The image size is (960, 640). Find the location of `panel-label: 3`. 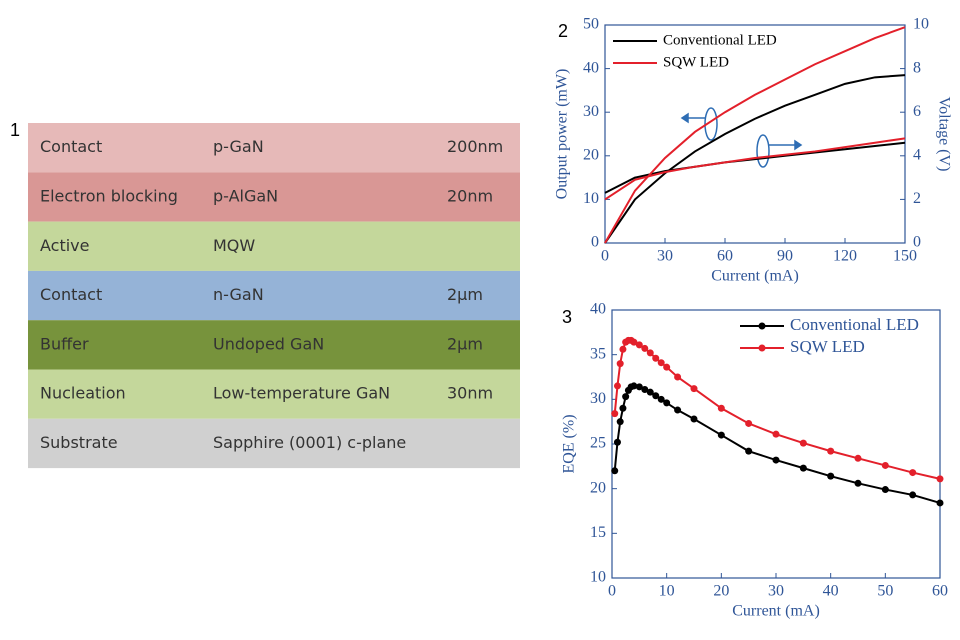

panel-label: 3 is located at coordinates (567, 317).